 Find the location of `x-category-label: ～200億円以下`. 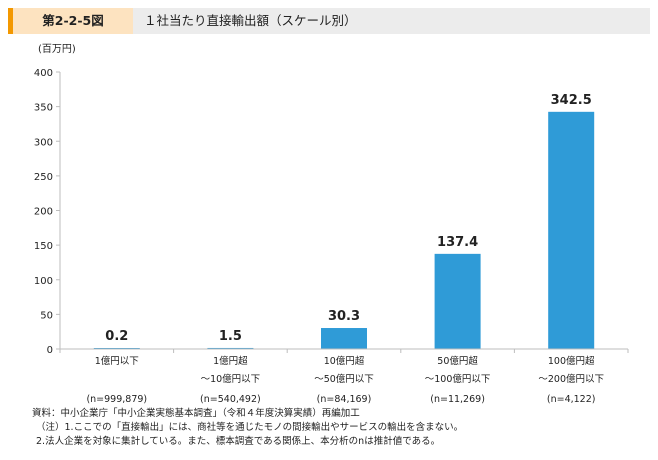

x-category-label: ～200億円以下 is located at coordinates (571, 379).